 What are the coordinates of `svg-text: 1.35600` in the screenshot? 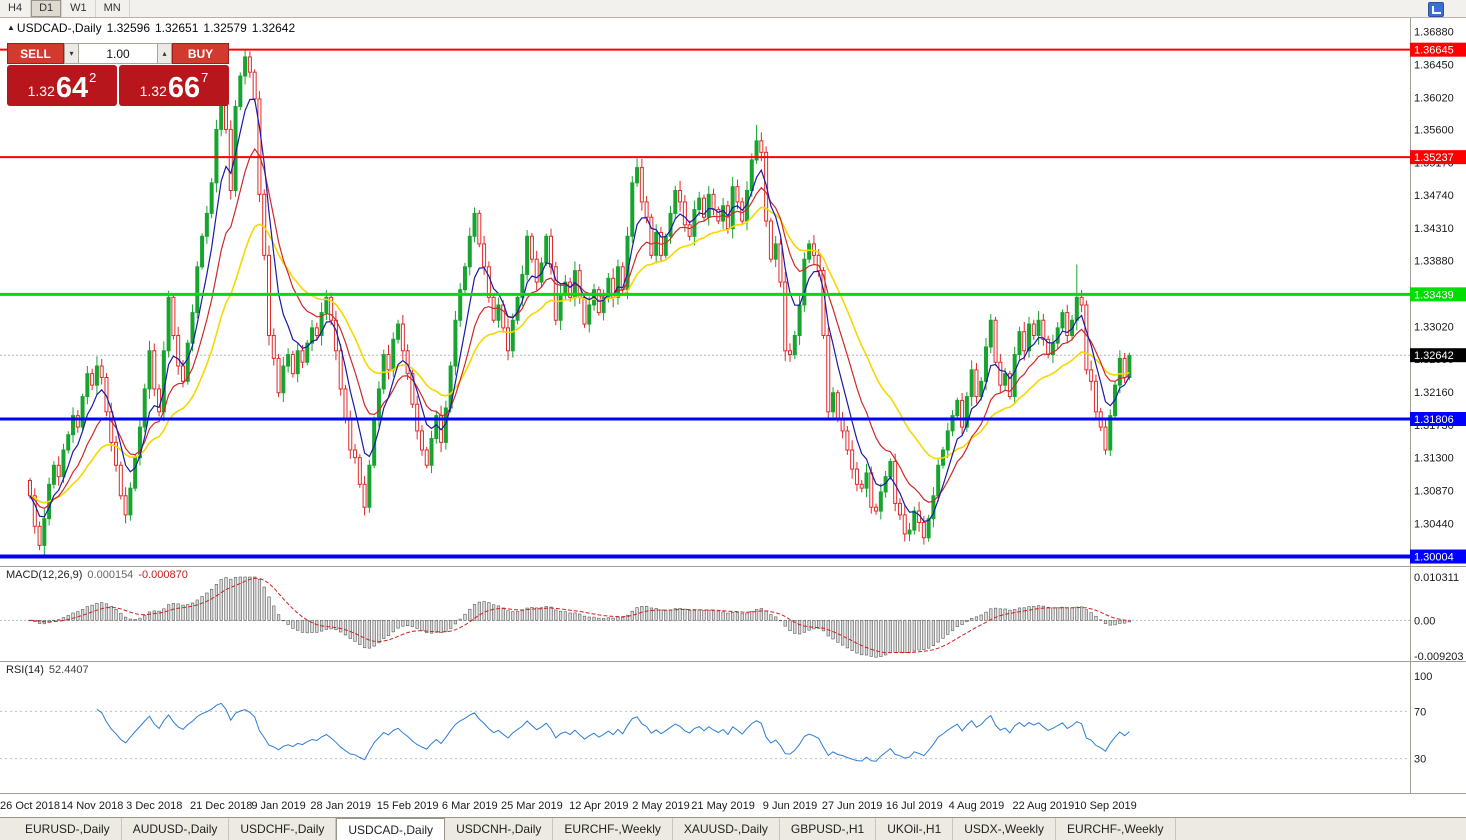 It's located at (1434, 130).